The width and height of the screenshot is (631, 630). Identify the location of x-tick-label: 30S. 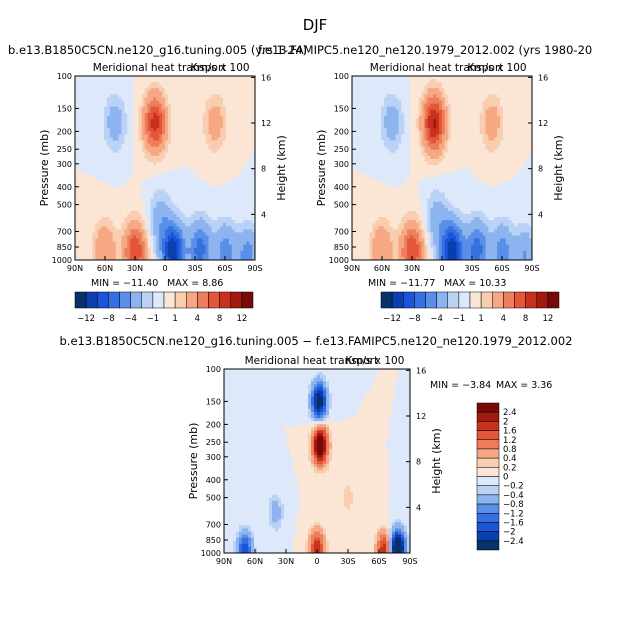
(194, 268).